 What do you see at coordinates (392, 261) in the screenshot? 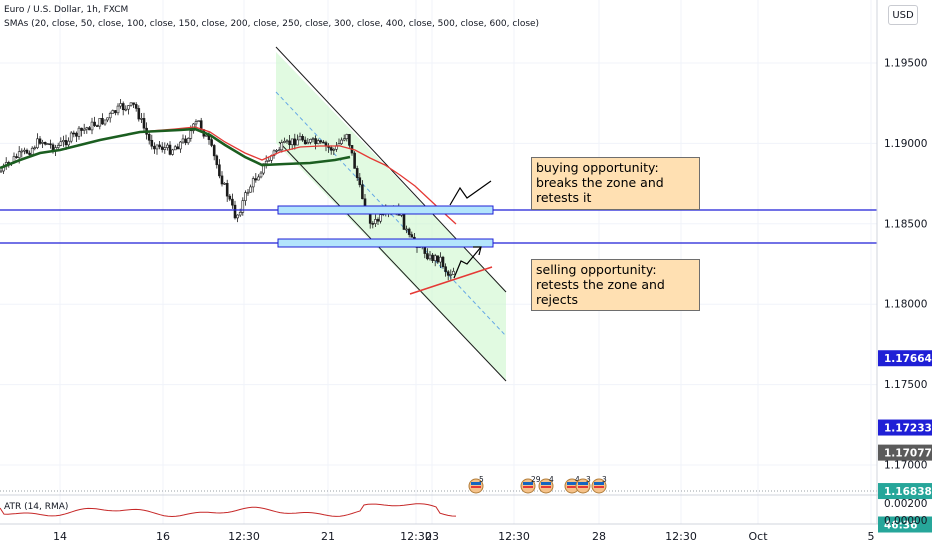
I see `channel-bottom-line` at bounding box center [392, 261].